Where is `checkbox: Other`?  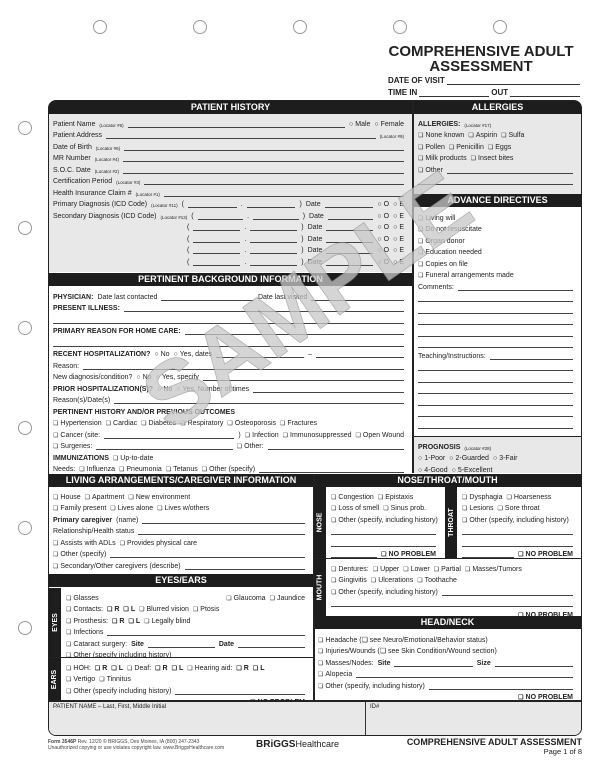 checkbox: Other is located at coordinates (430, 170).